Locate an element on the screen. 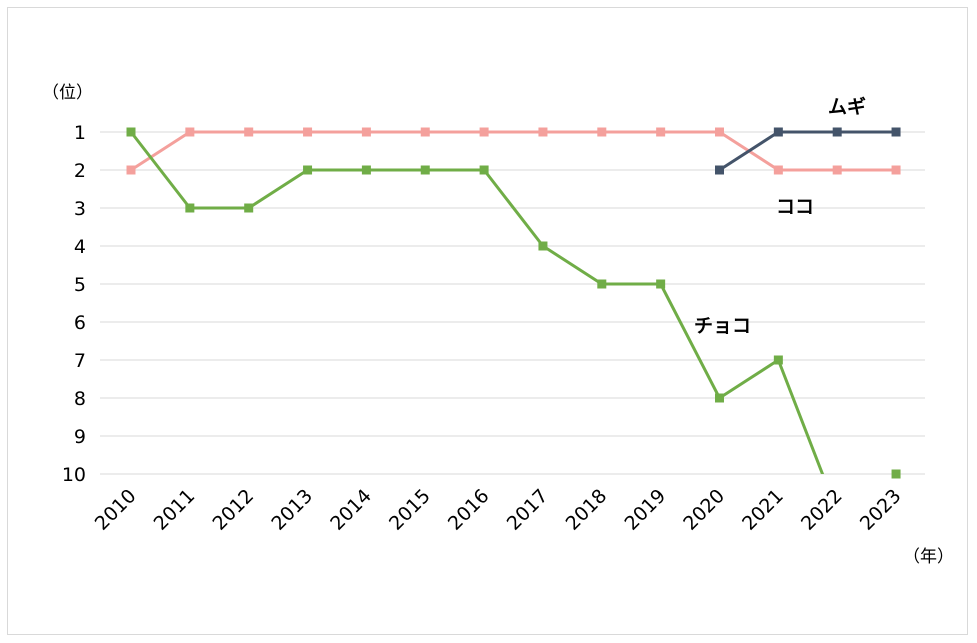 The width and height of the screenshot is (977, 643). marker-s0-2014 is located at coordinates (366, 132).